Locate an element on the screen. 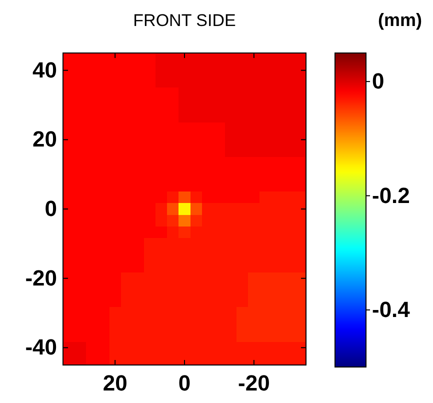  color-bar-label: 0 is located at coordinates (378, 81).